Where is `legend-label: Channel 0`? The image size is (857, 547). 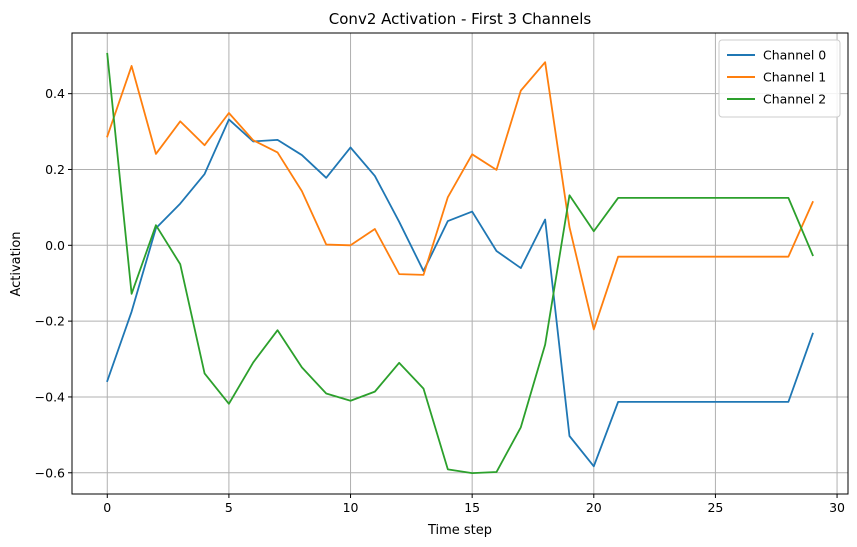 legend-label: Channel 0 is located at coordinates (794, 55).